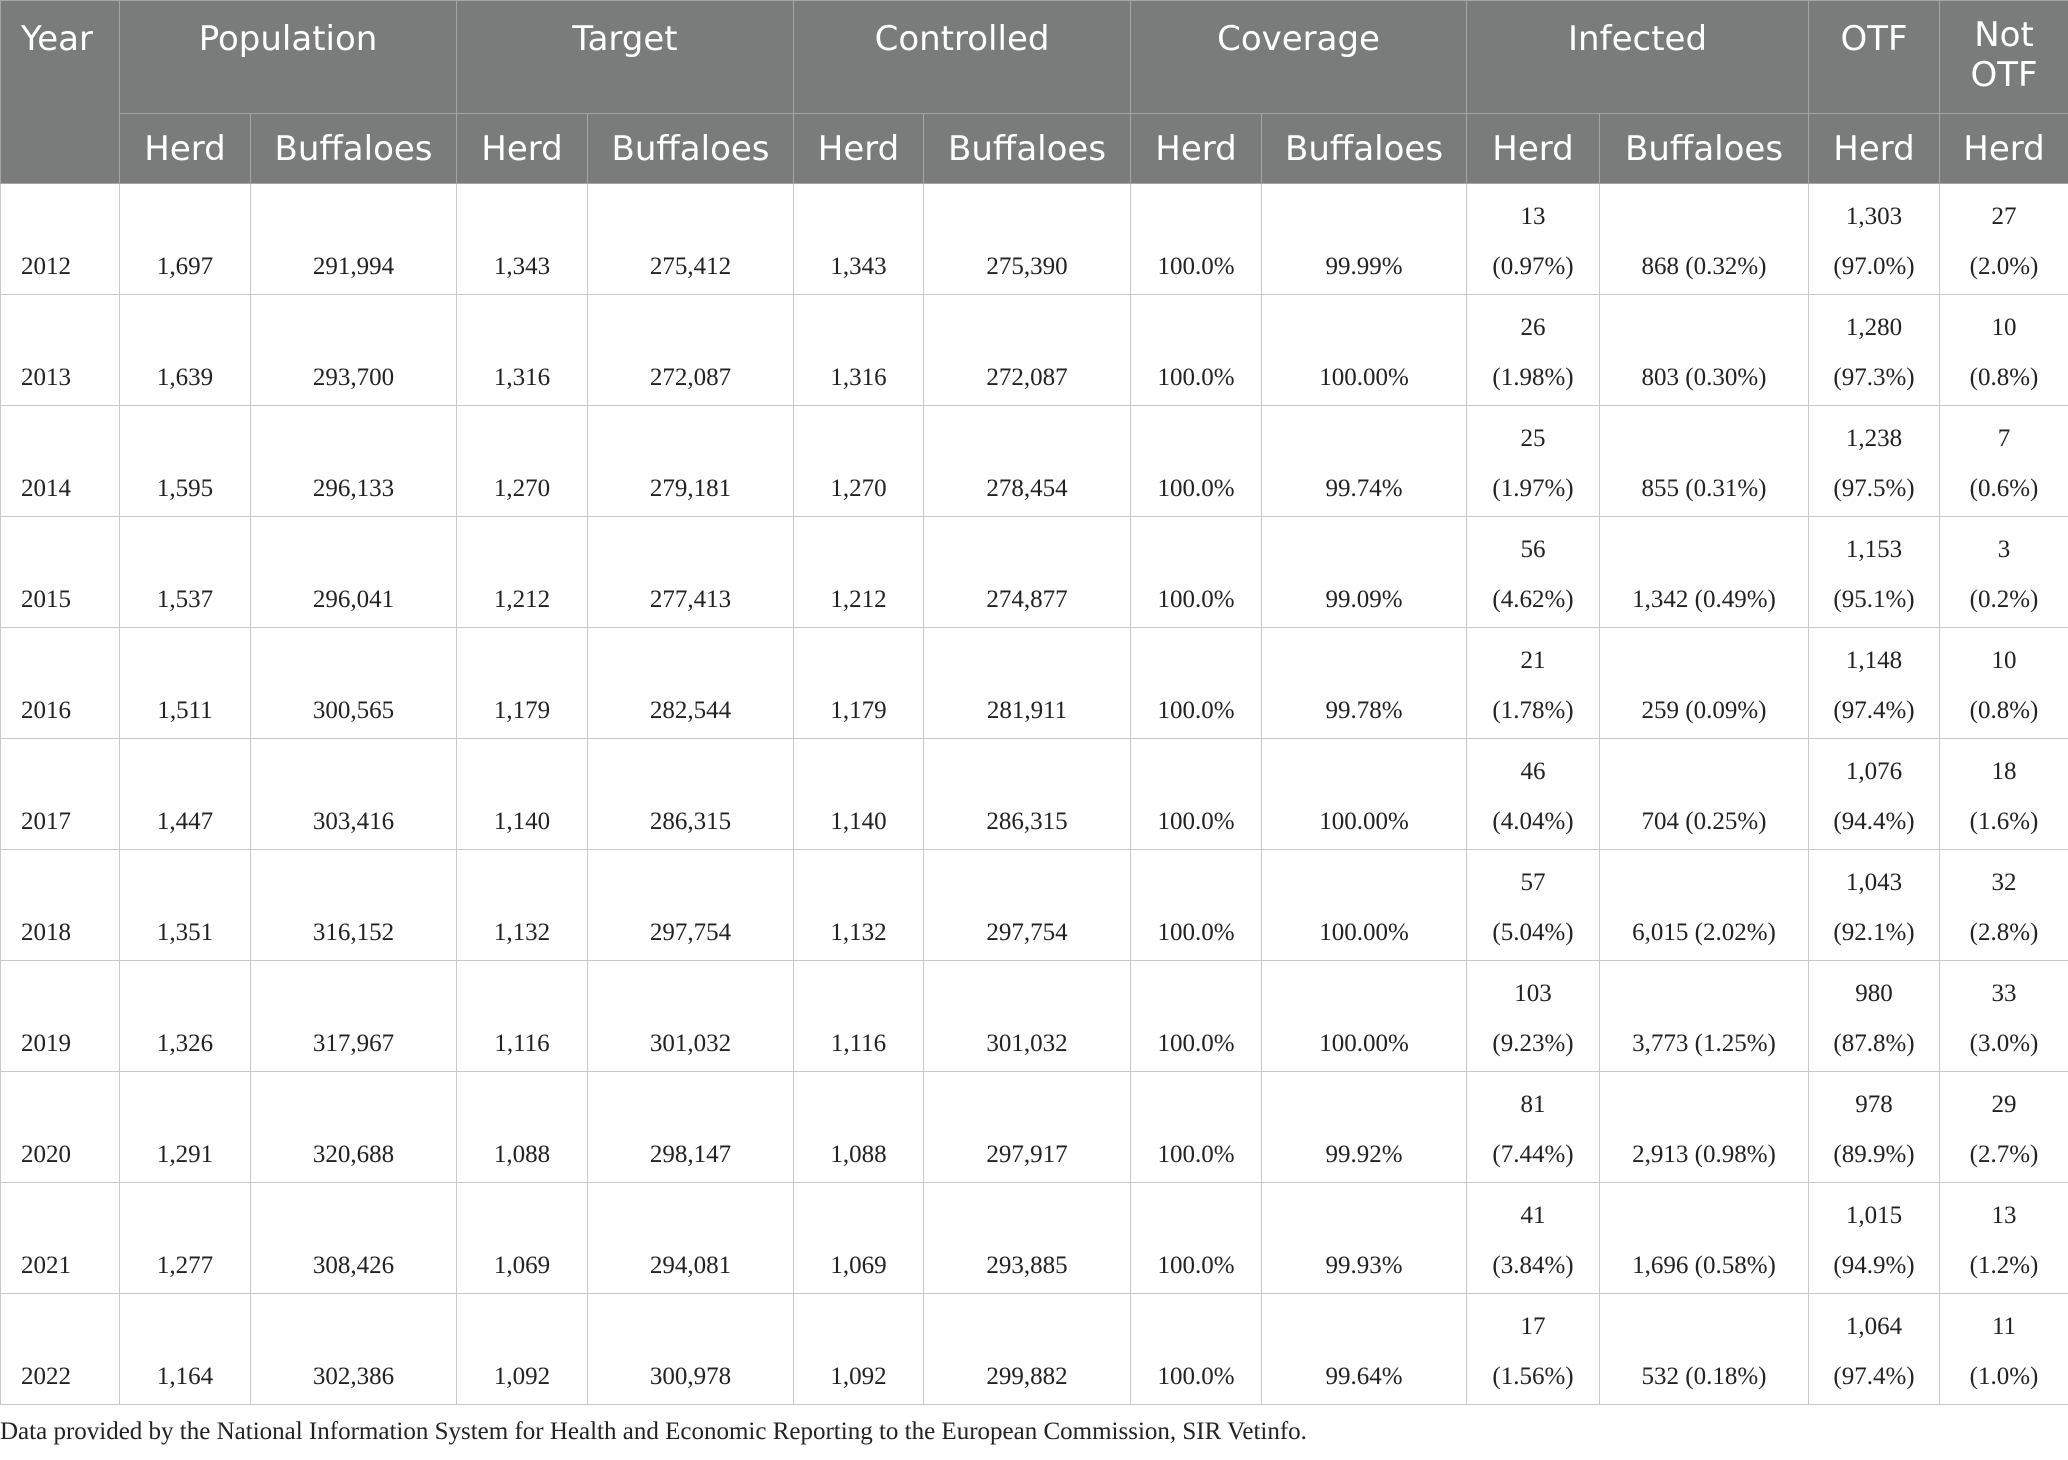 Image resolution: width=2068 pixels, height=1460 pixels. I want to click on table-cell: 1,351, so click(185, 905).